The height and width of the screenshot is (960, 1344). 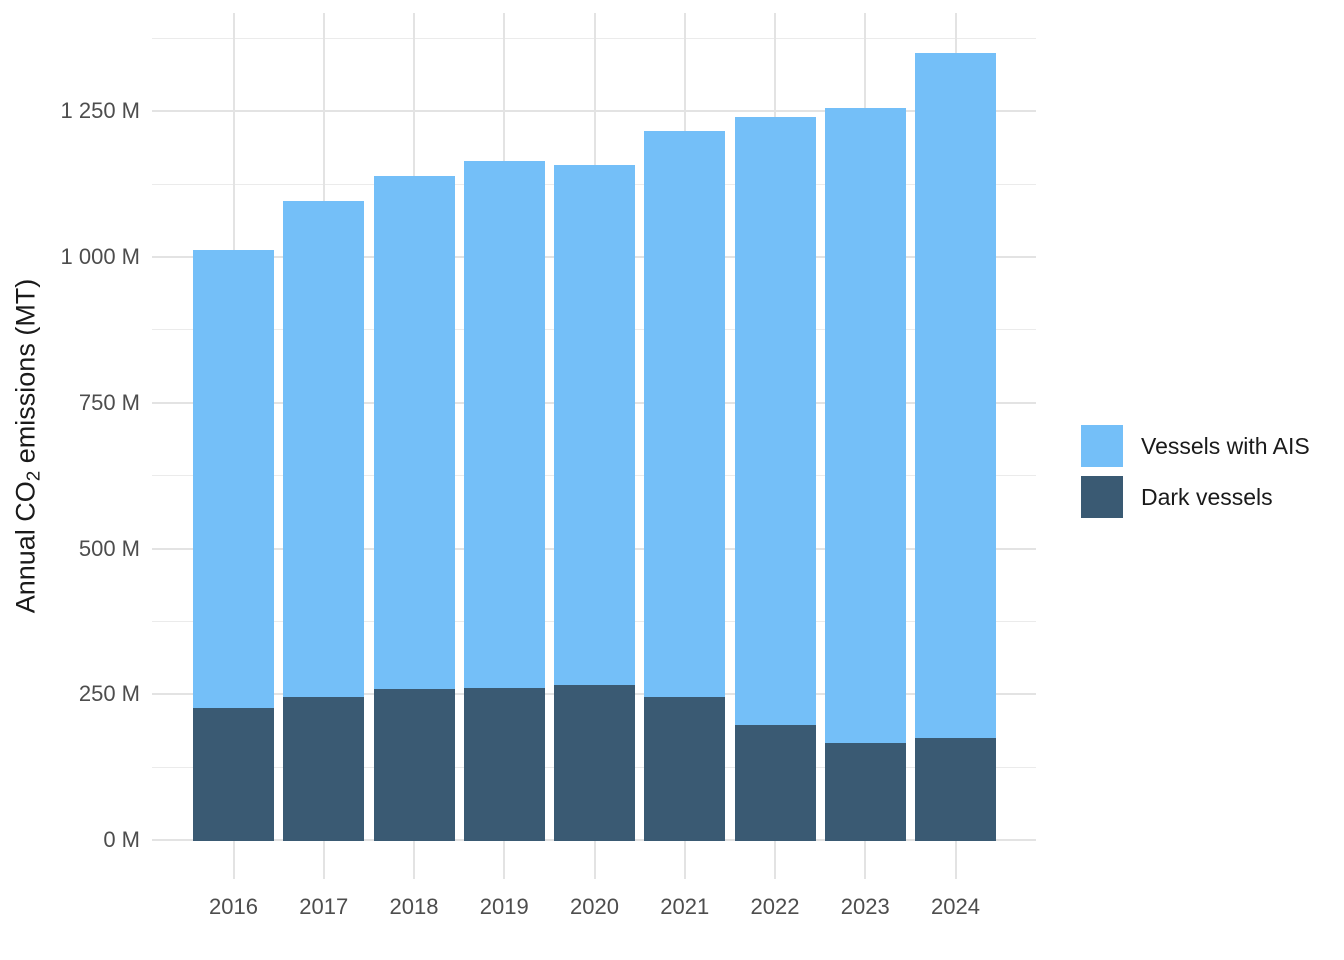 What do you see at coordinates (414, 432) in the screenshot?
I see `bar-2018-vessels-with-ais` at bounding box center [414, 432].